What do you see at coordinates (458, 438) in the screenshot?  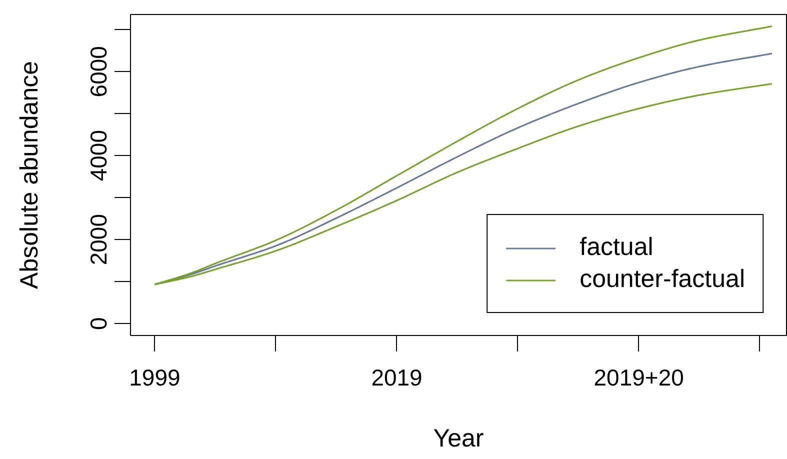 I see `x-axis-title: Year` at bounding box center [458, 438].